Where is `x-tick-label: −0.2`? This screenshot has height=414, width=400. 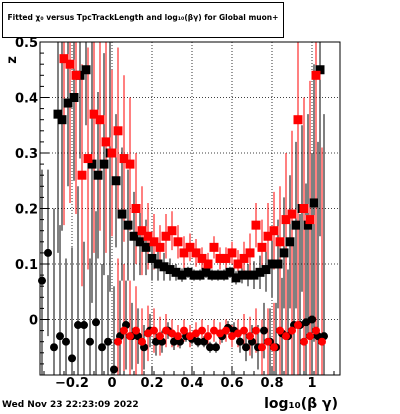
x-tick-label: −0.2 is located at coordinates (72, 383).